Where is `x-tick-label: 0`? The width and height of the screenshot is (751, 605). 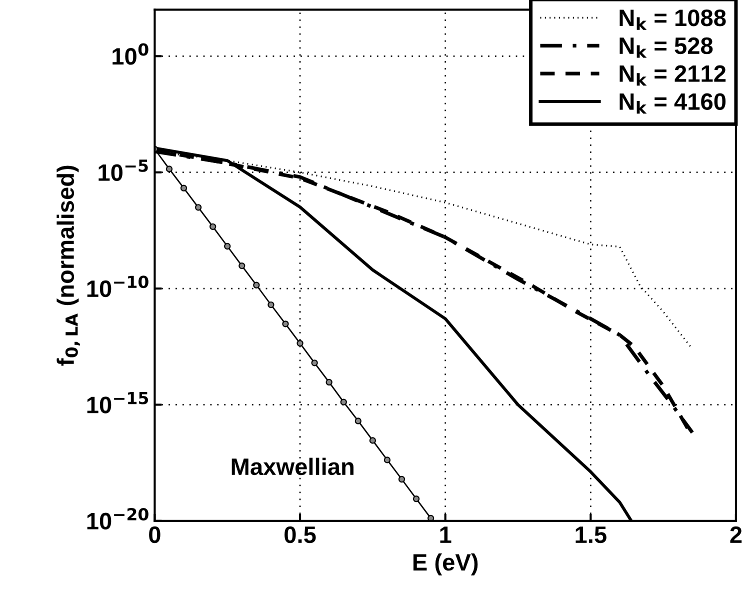 x-tick-label: 0 is located at coordinates (154, 535).